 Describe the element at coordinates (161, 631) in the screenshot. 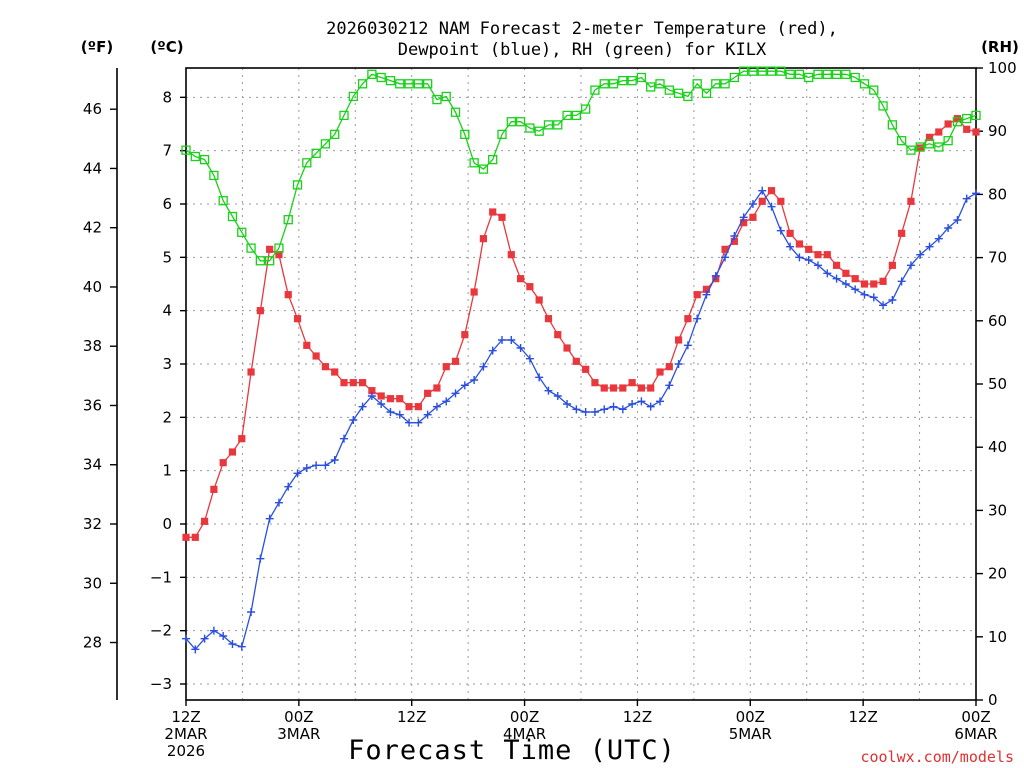

I see `celsius-tick-label: −2` at that location.